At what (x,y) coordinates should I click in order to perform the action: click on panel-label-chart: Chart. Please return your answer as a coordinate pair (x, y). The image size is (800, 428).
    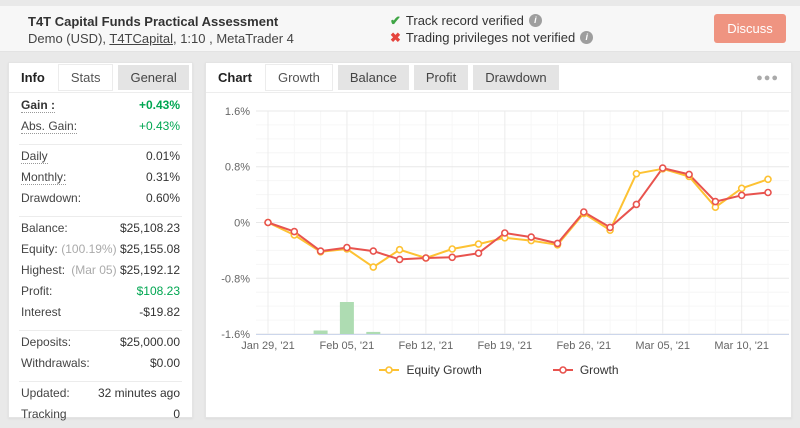
    Looking at the image, I should click on (235, 77).